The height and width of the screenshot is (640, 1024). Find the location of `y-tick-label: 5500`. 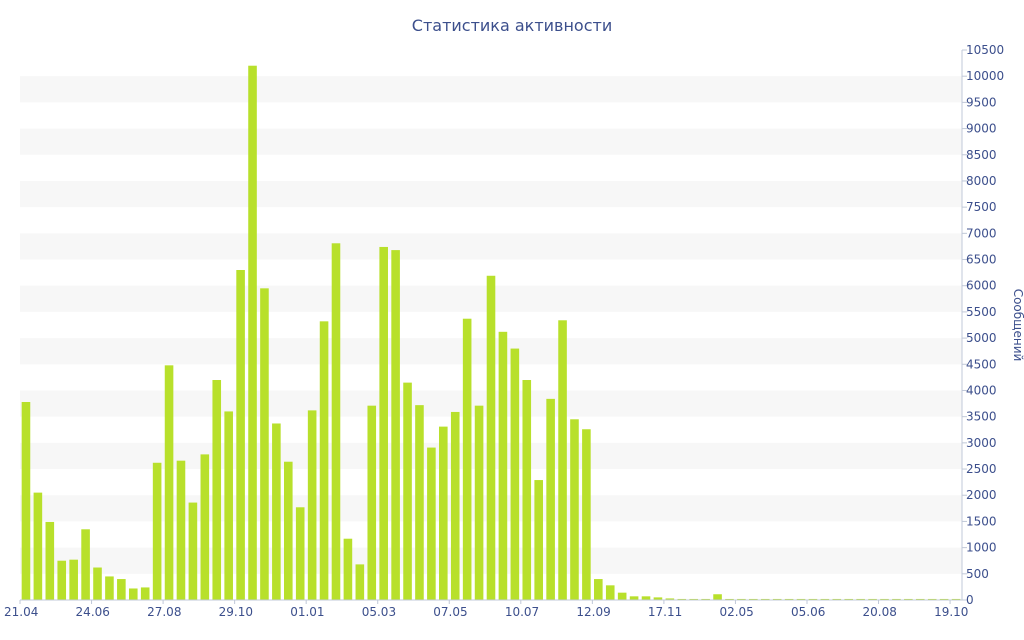

y-tick-label: 5500 is located at coordinates (981, 312).